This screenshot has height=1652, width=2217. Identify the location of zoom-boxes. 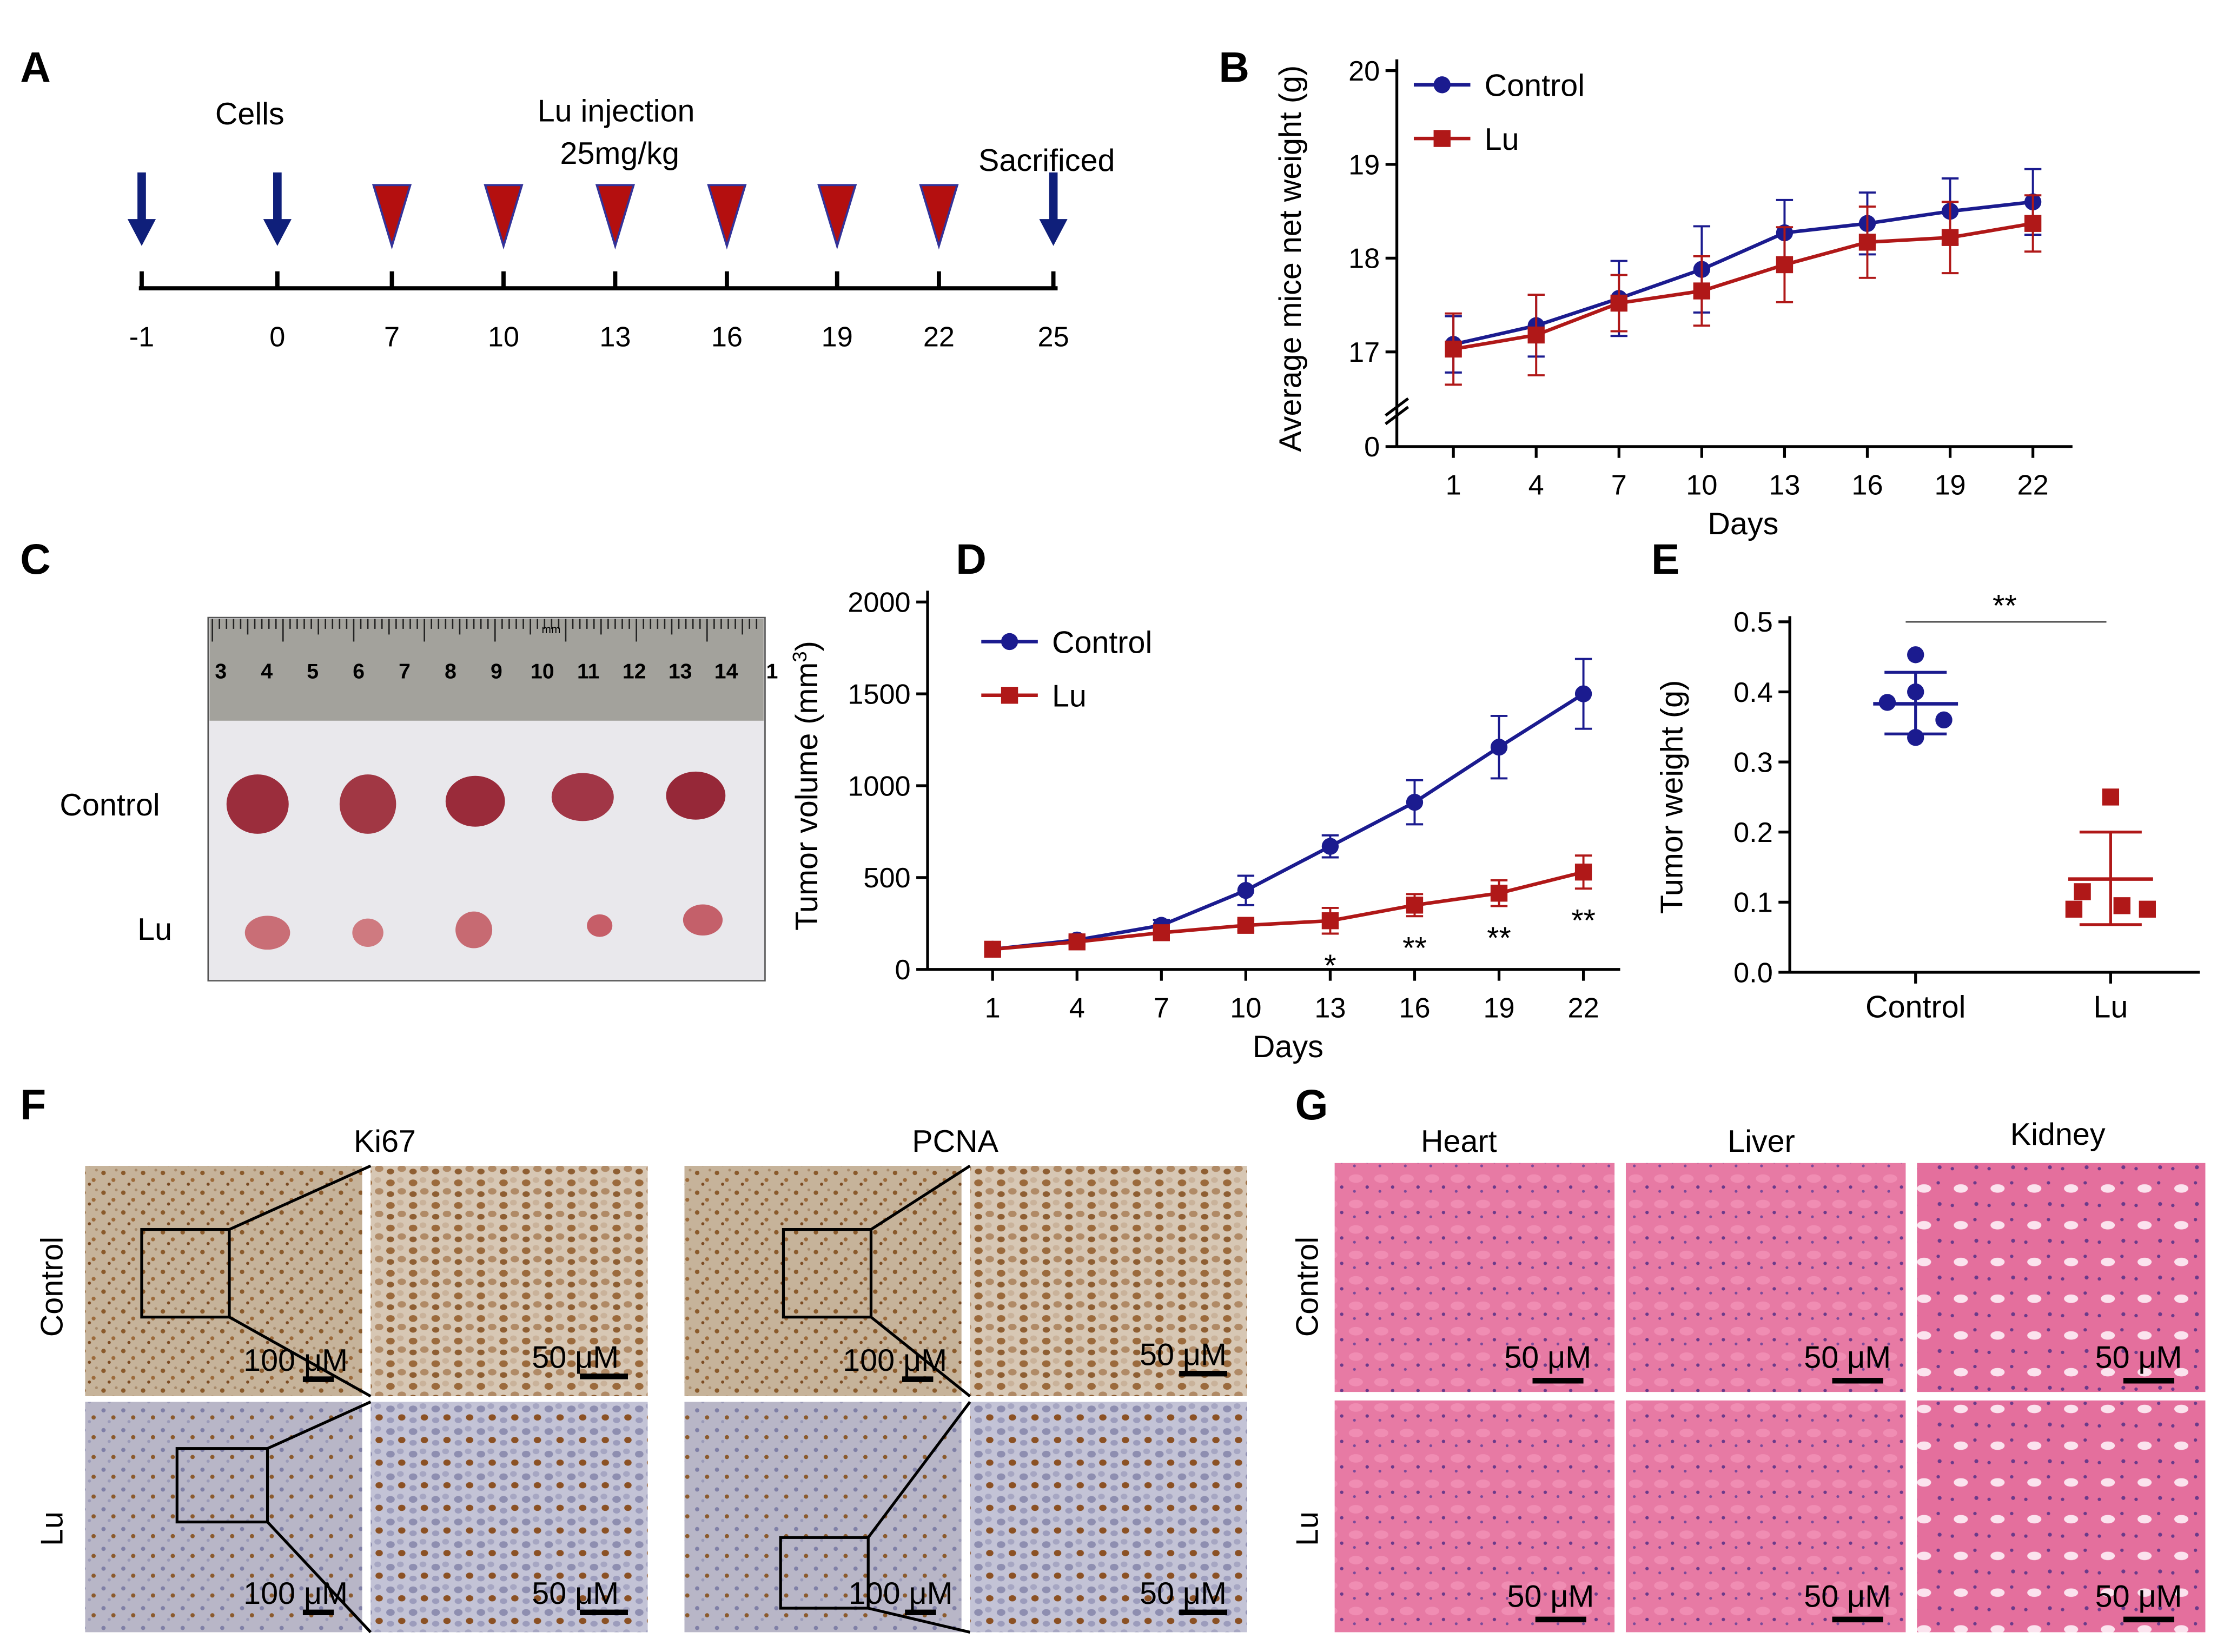
(555, 1399).